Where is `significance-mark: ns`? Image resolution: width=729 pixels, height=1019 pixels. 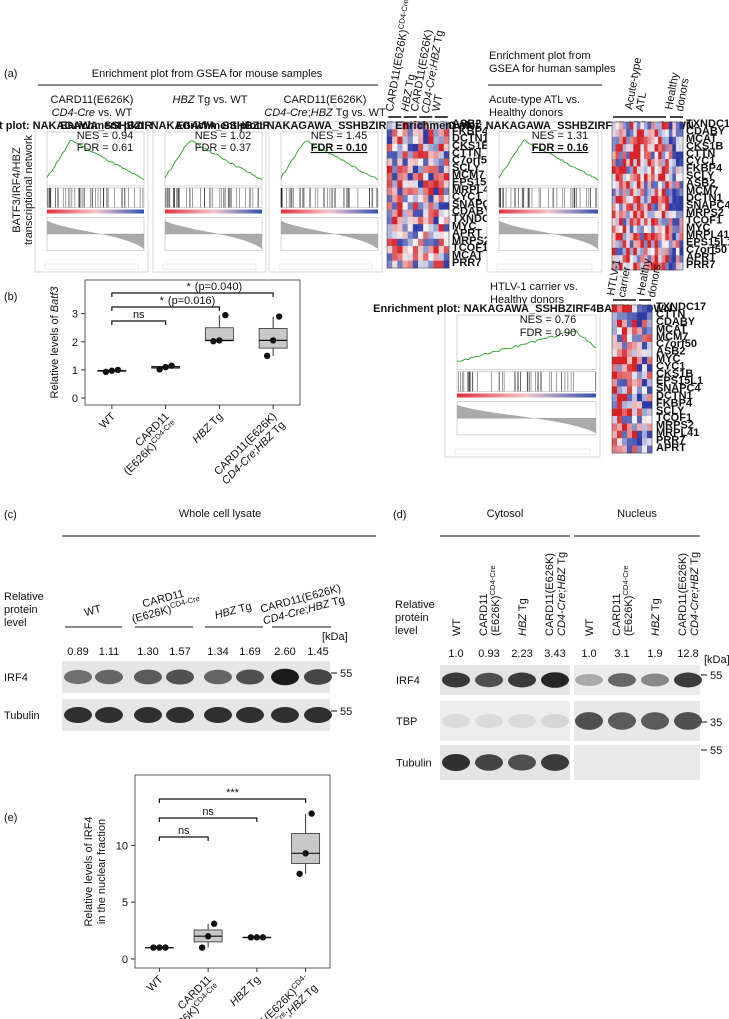
significance-mark: ns is located at coordinates (139, 315).